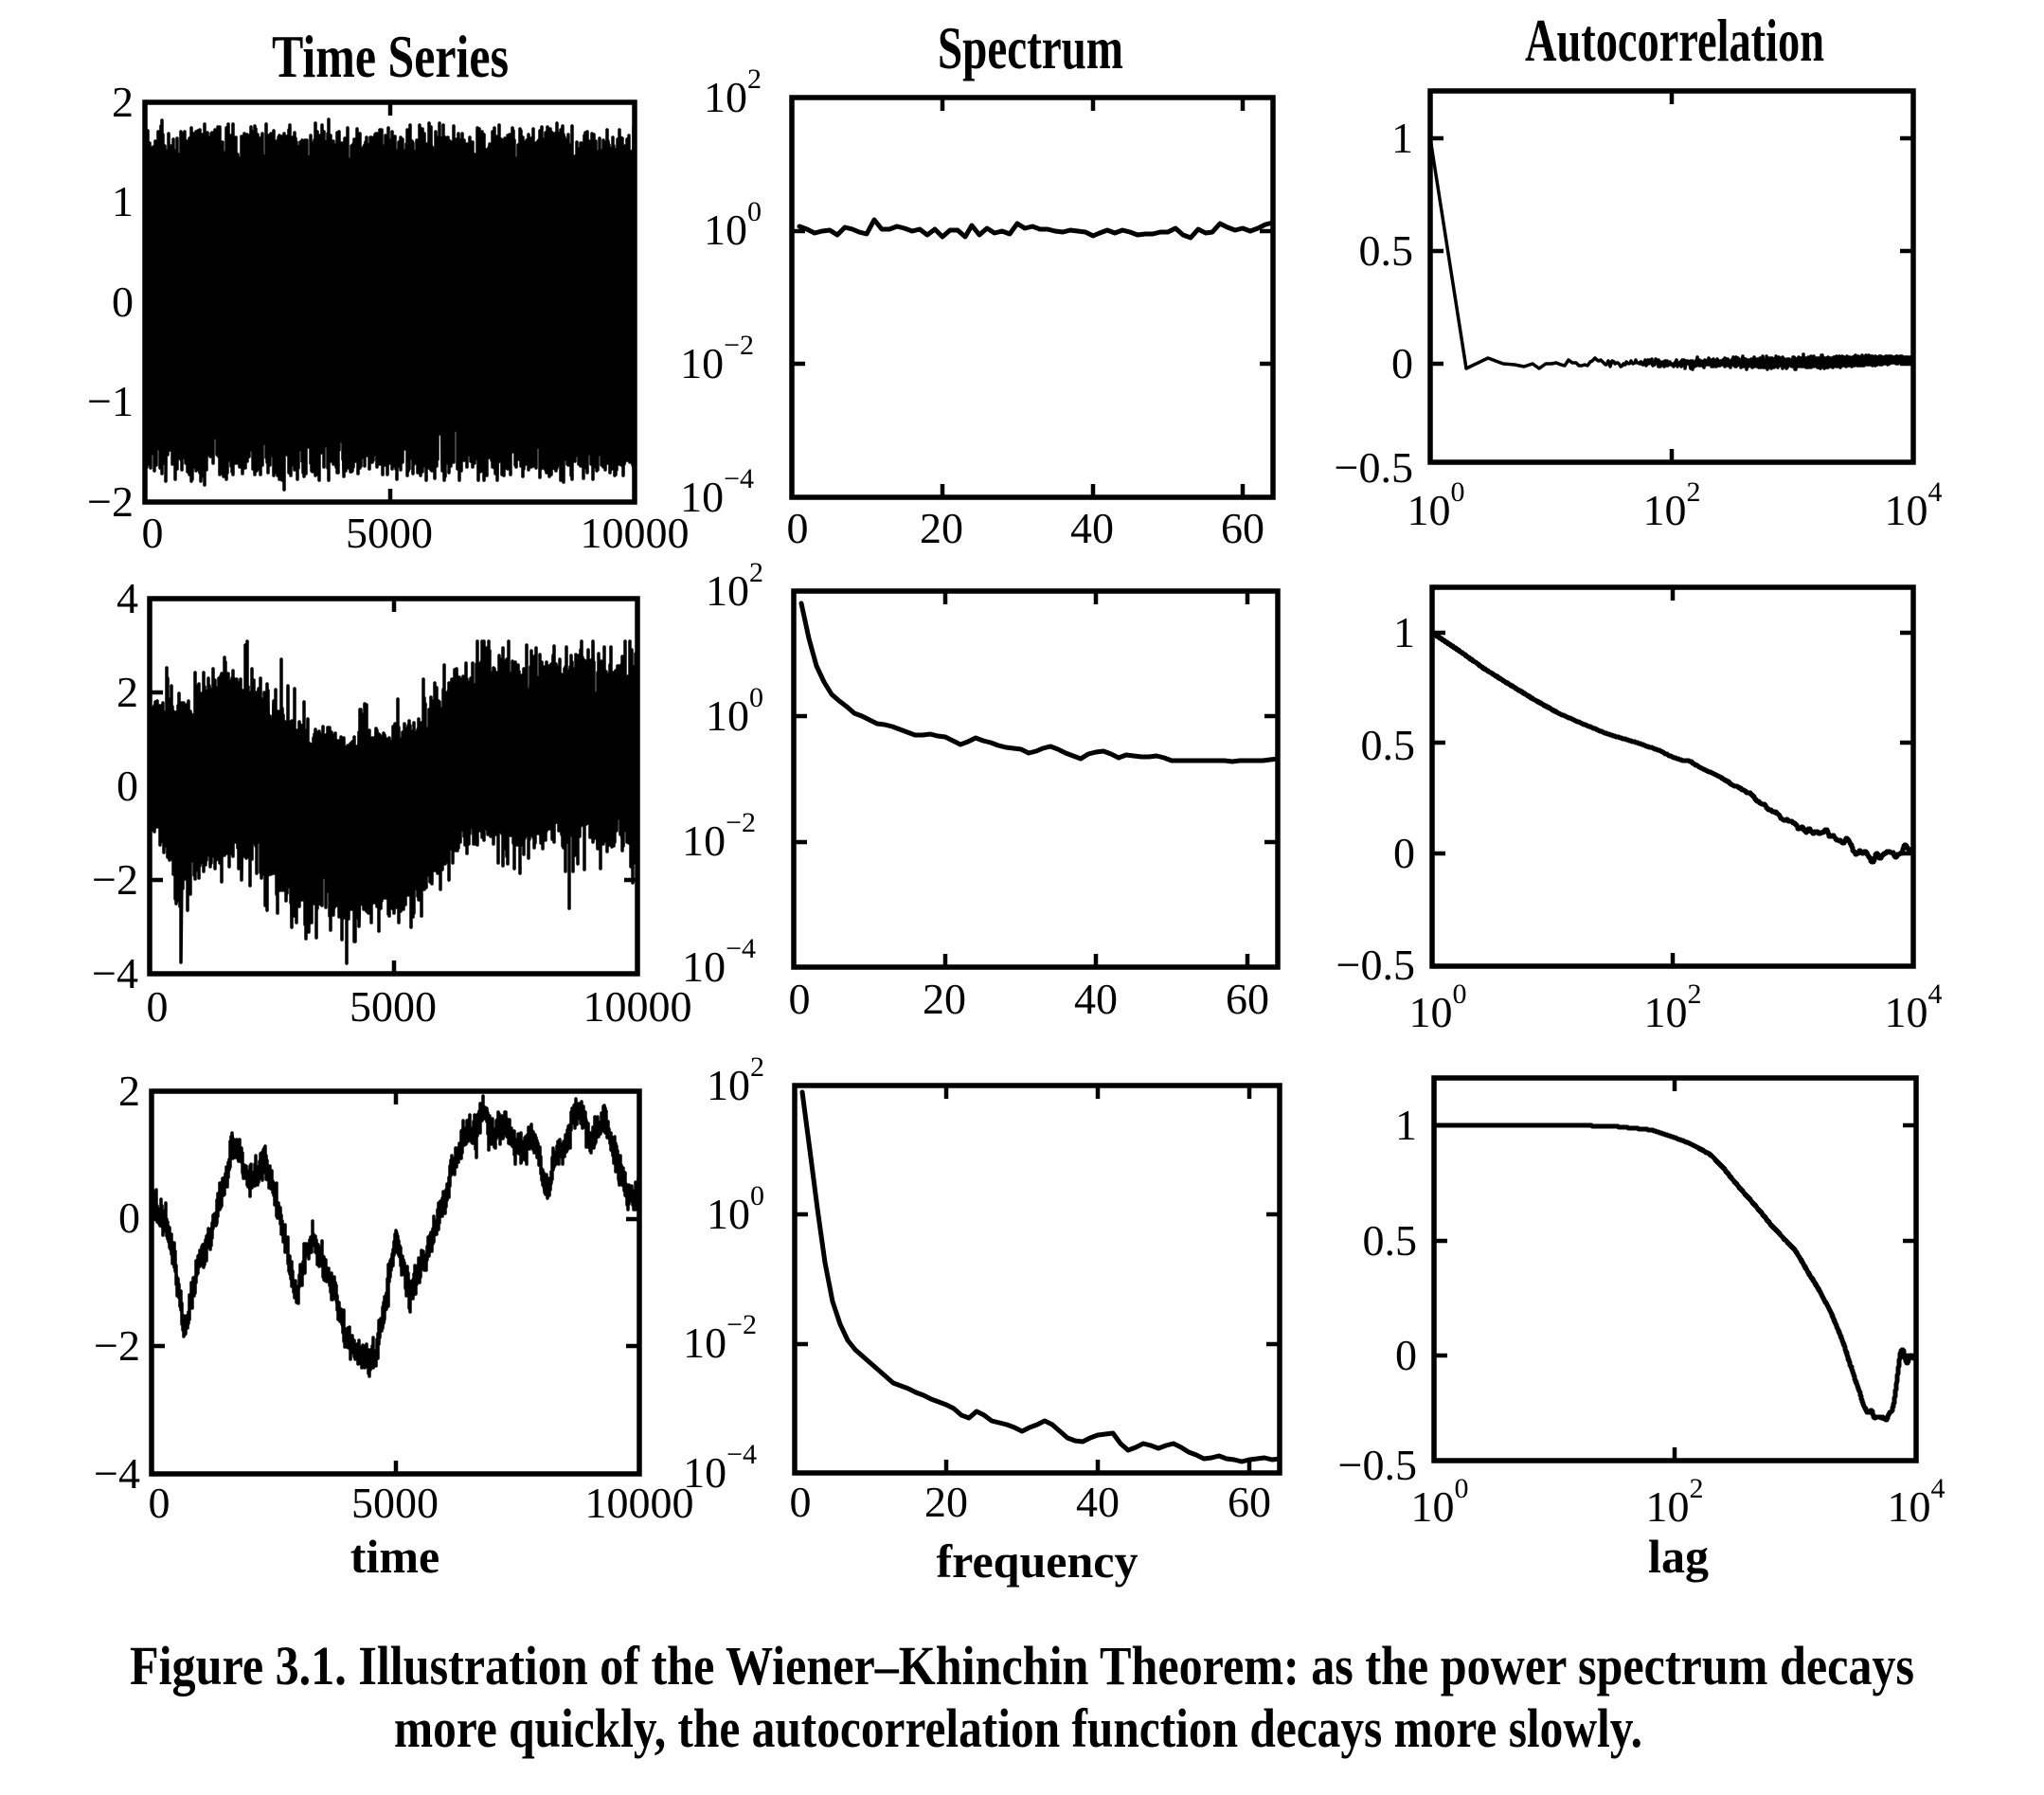 The image size is (2044, 1795). I want to click on svg-text: Autocorrelation, so click(1674, 40).